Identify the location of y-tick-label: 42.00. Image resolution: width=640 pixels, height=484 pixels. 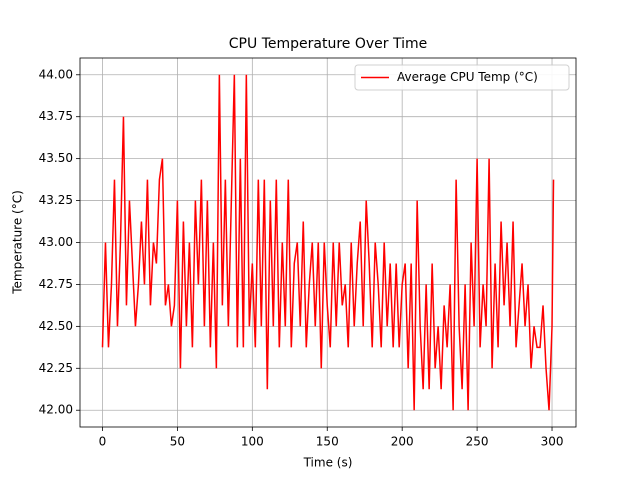
(56, 410).